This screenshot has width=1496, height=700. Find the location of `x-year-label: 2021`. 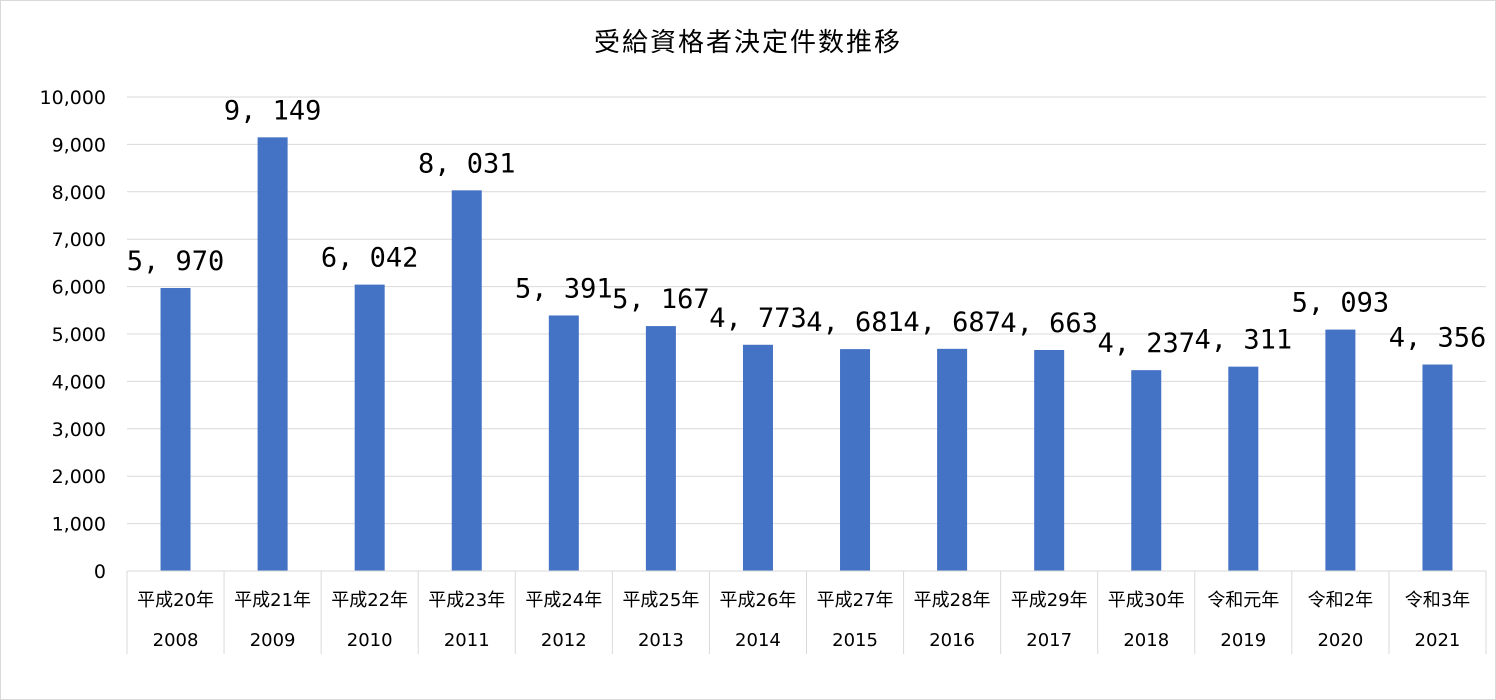

x-year-label: 2021 is located at coordinates (1438, 640).